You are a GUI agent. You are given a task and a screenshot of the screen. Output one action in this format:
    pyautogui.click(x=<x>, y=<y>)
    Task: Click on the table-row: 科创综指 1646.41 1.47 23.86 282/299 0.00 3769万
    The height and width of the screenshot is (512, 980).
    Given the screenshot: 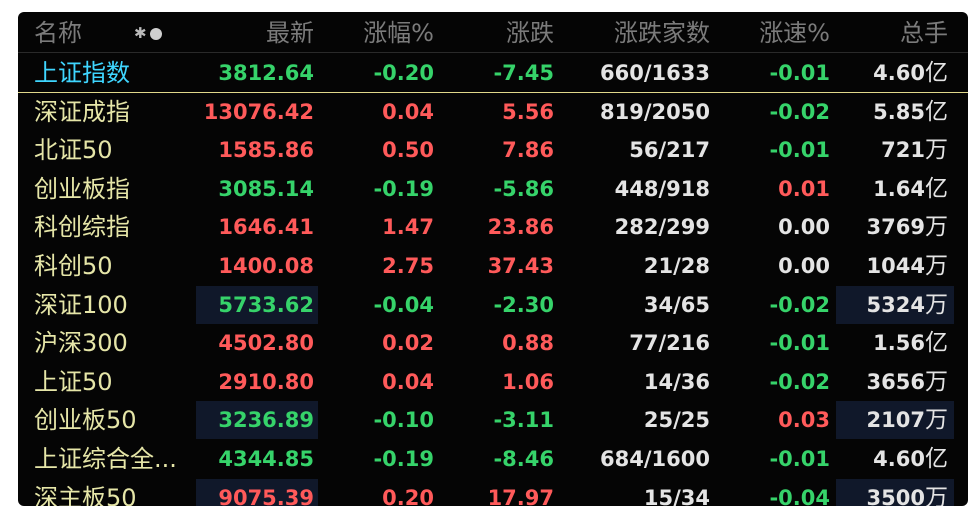 What is the action you would take?
    pyautogui.click(x=493, y=227)
    